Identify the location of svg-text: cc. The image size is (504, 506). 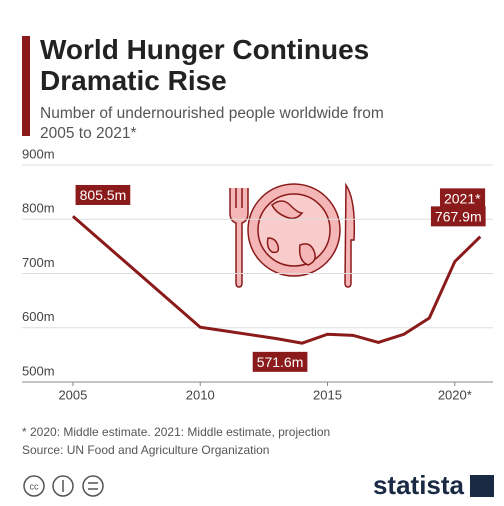
(35, 486).